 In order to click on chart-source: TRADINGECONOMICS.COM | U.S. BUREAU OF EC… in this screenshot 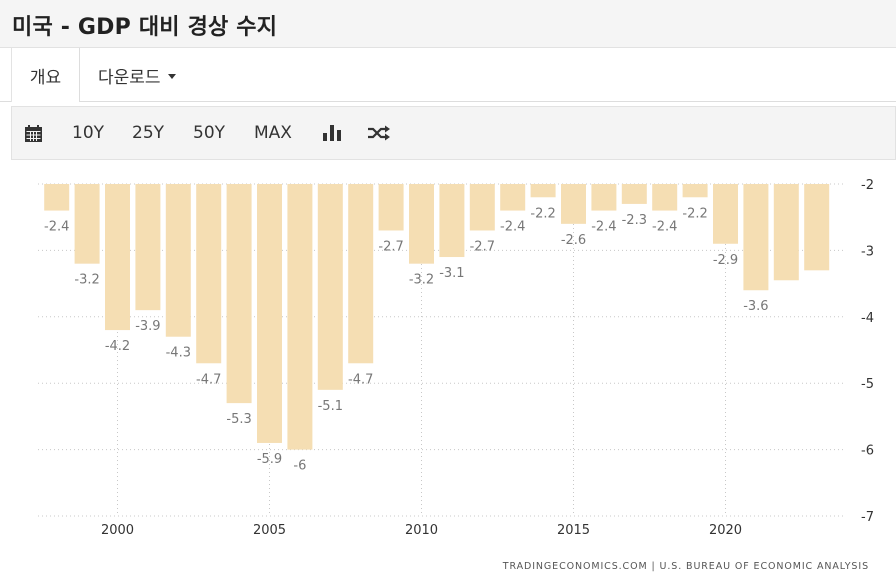, I will do `click(685, 566)`.